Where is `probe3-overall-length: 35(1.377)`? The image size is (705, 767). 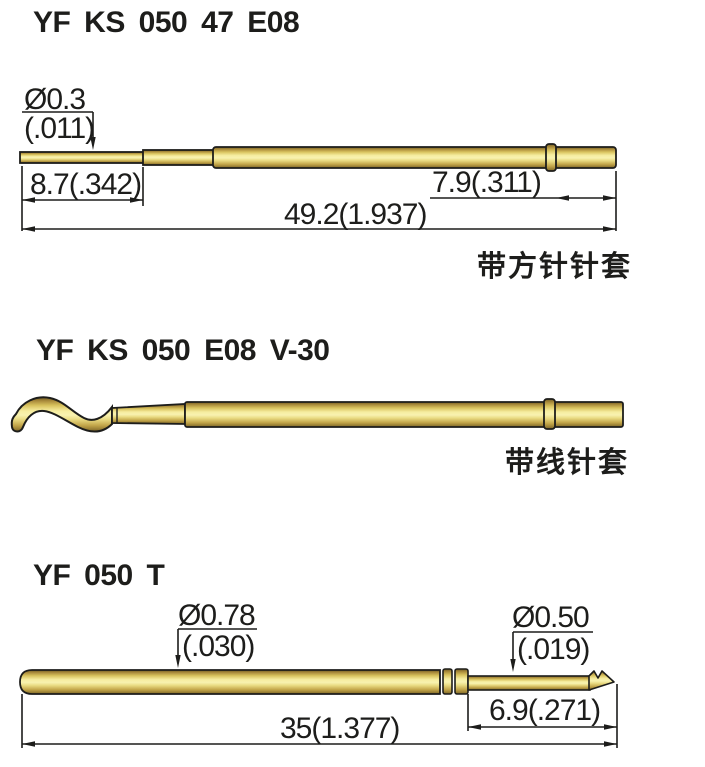
probe3-overall-length: 35(1.377) is located at coordinates (340, 728).